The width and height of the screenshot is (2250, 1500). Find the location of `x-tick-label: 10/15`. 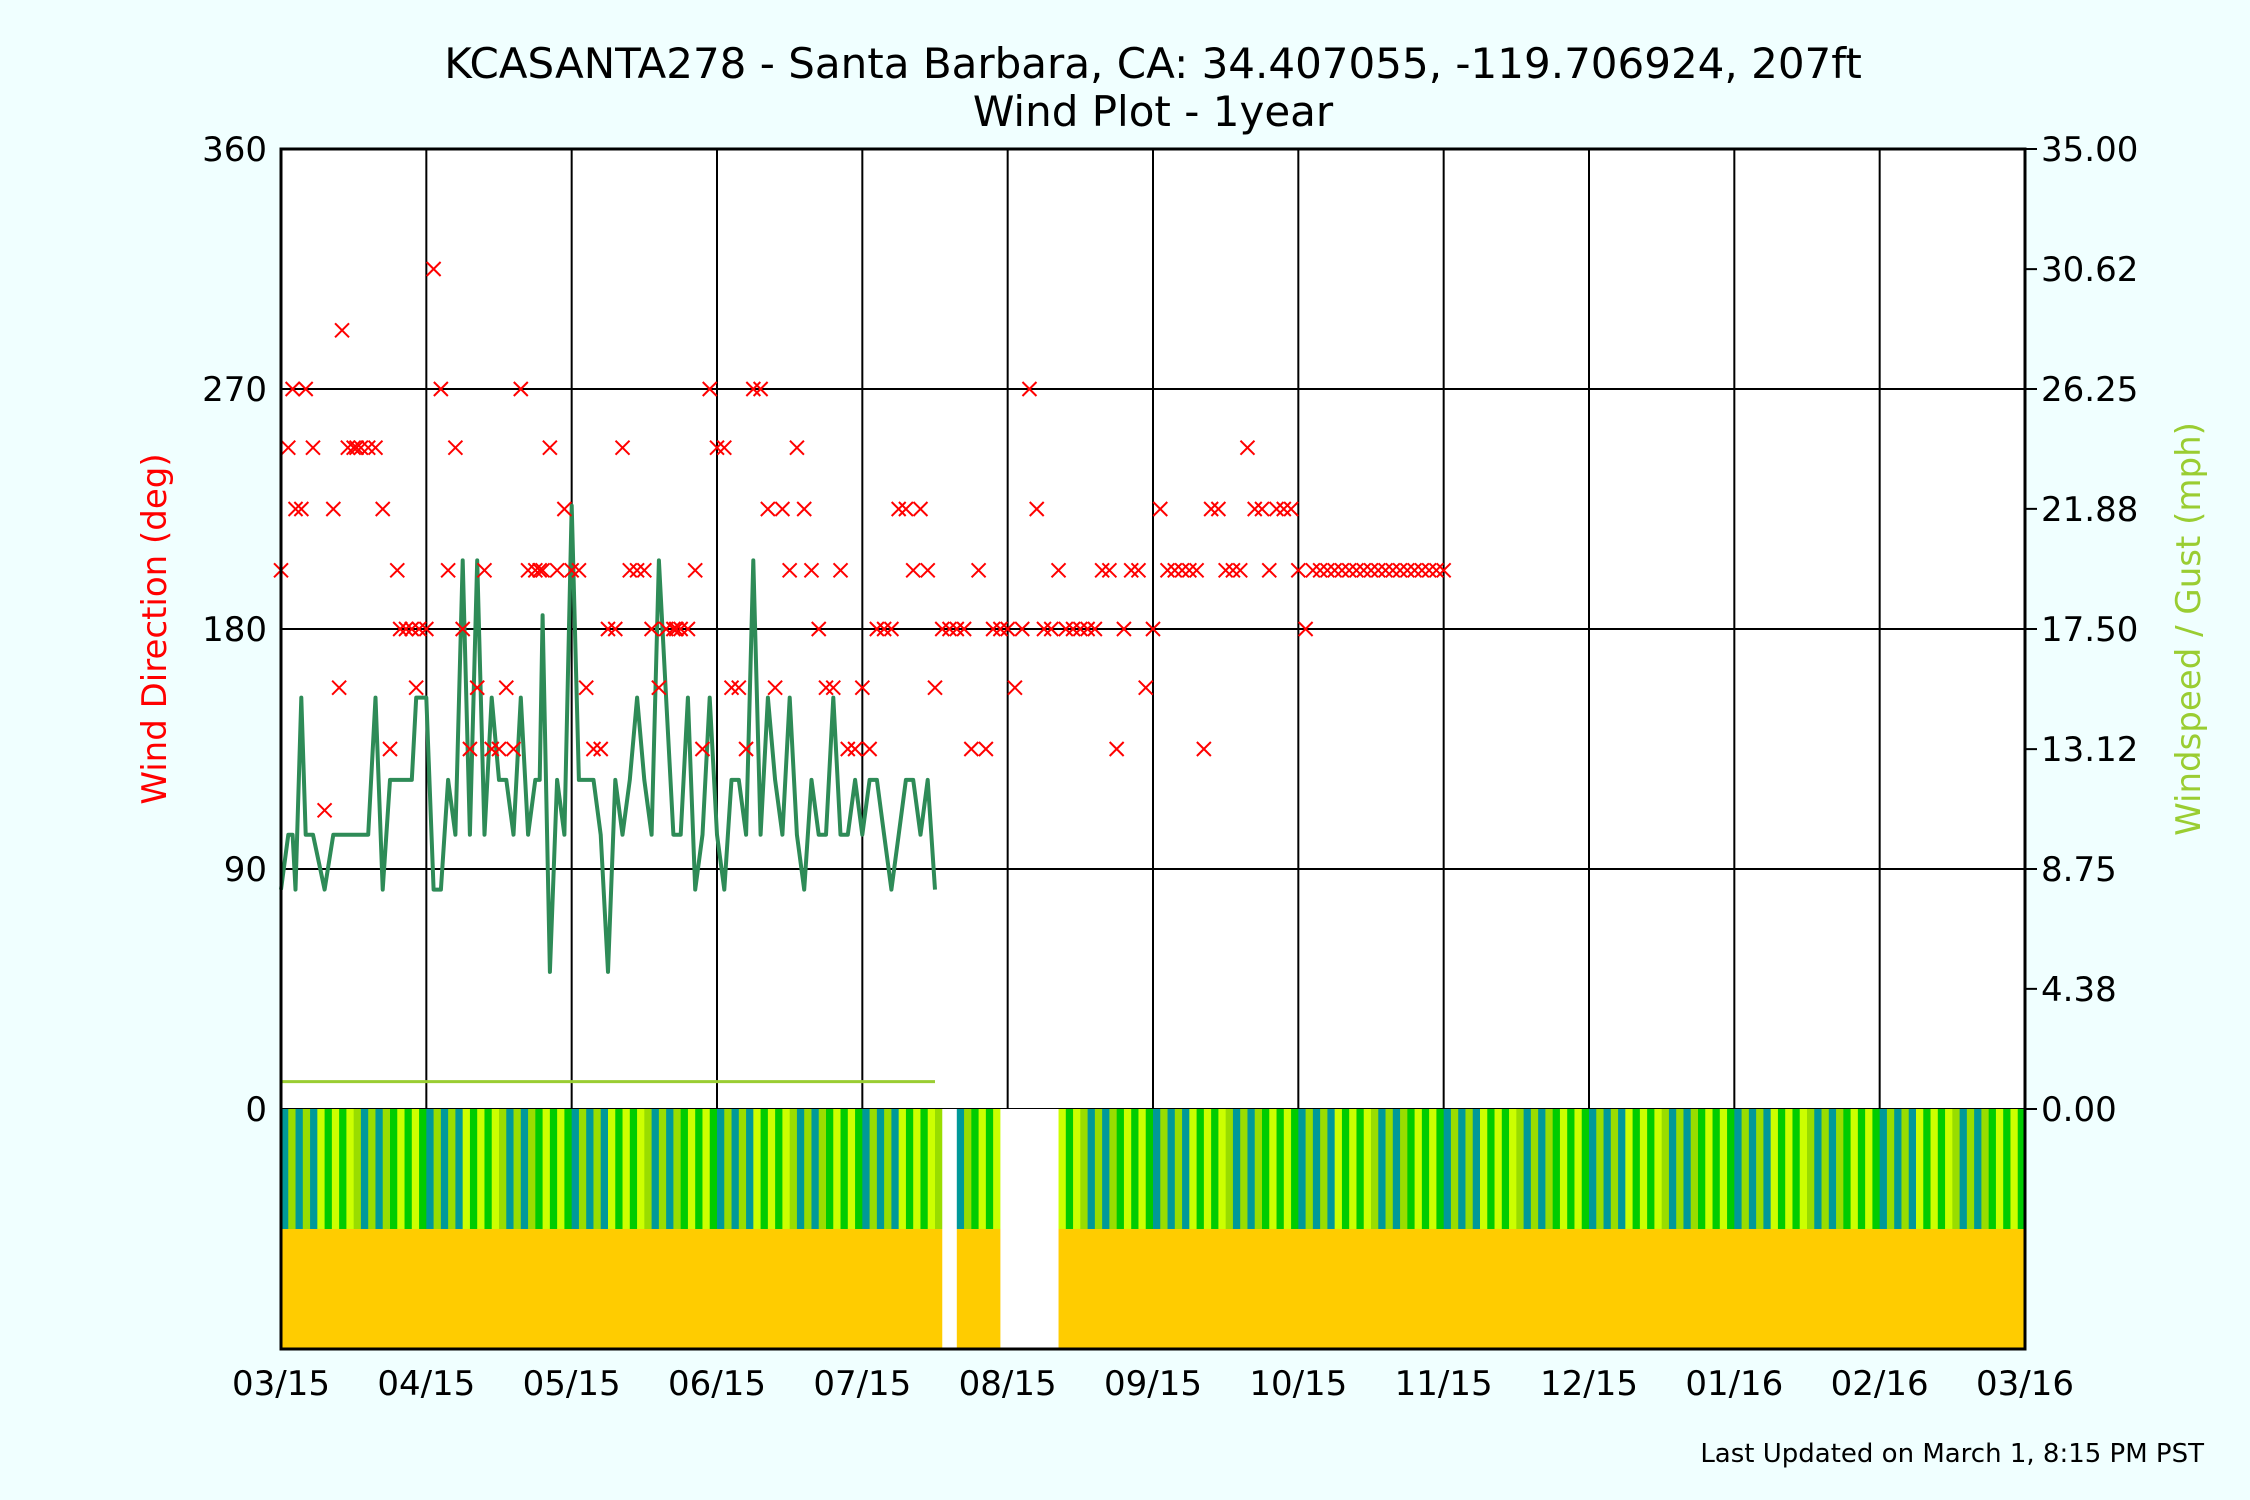

x-tick-label: 10/15 is located at coordinates (1298, 1384).